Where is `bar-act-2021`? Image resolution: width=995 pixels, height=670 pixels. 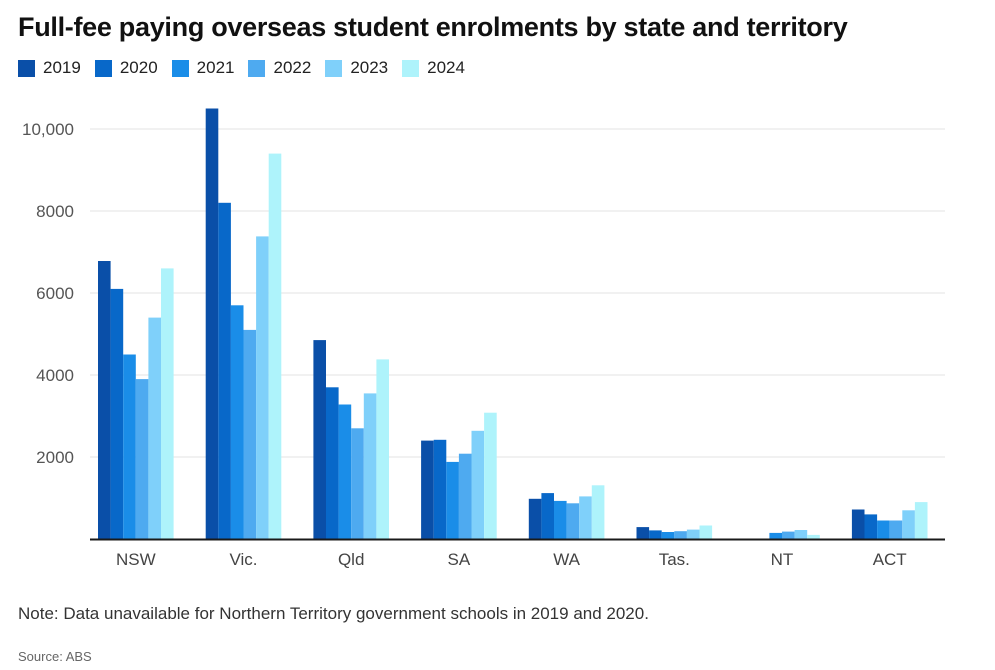
bar-act-2021 is located at coordinates (883, 529).